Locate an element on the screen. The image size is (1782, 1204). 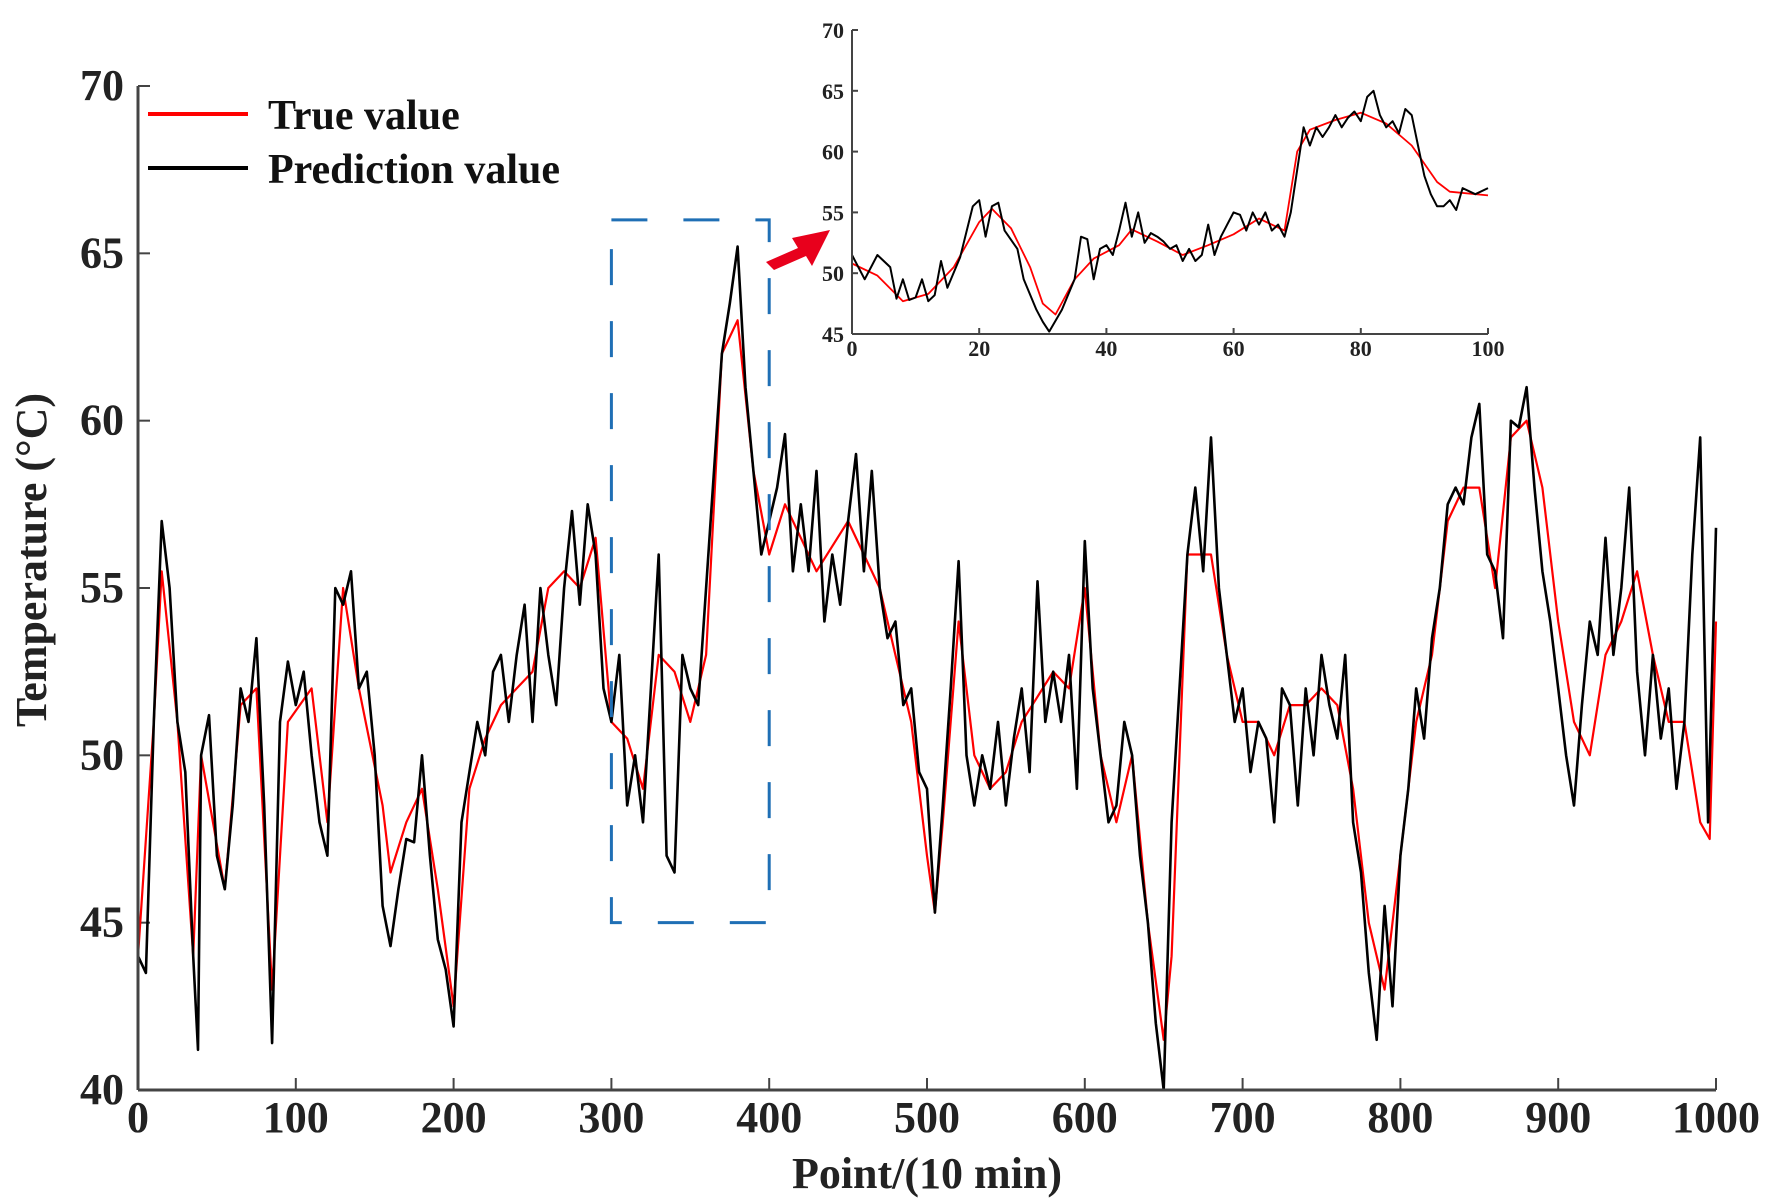
main-y-tick-label: 50 is located at coordinates (102, 754).